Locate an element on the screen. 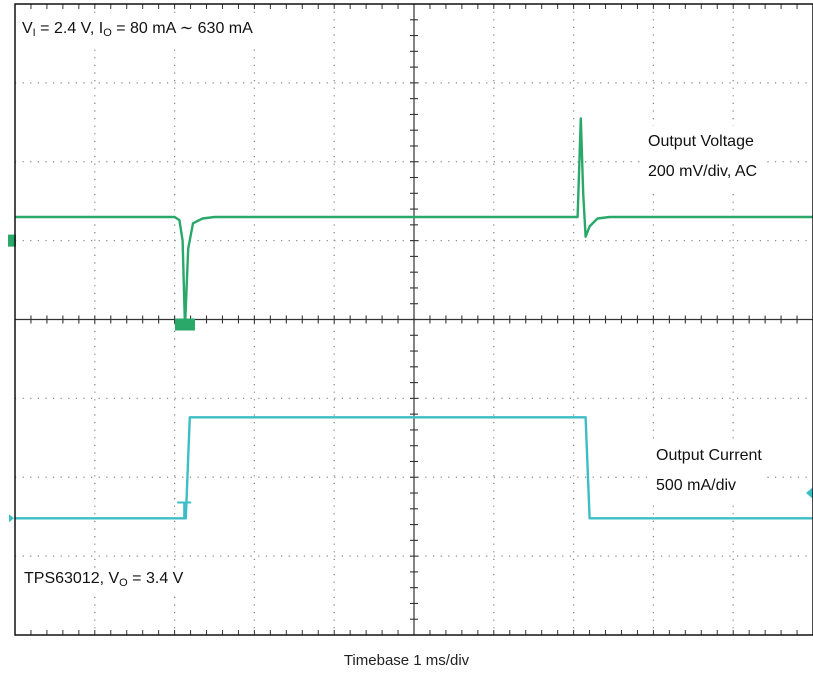 The width and height of the screenshot is (813, 680). device-annotation: TPS63012, VO = 3.4 V is located at coordinates (104, 581).